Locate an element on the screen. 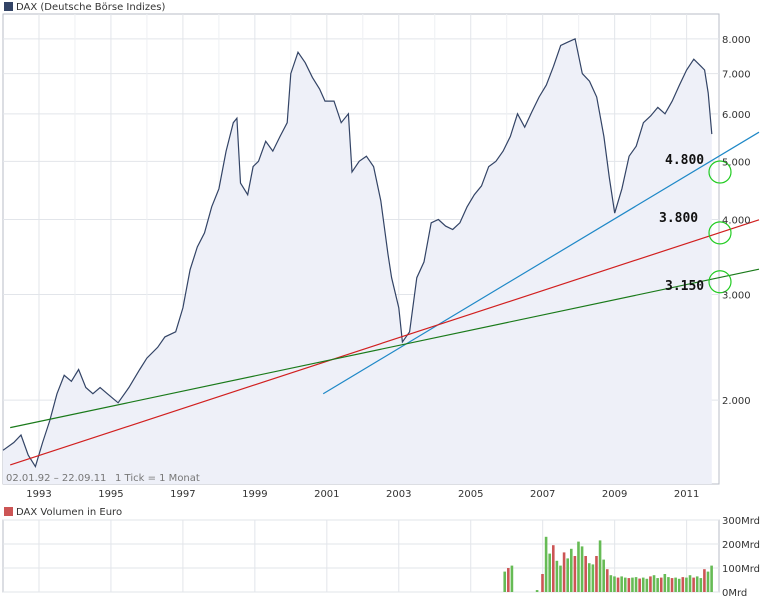  x-tick-label: 2005 is located at coordinates (470, 494).